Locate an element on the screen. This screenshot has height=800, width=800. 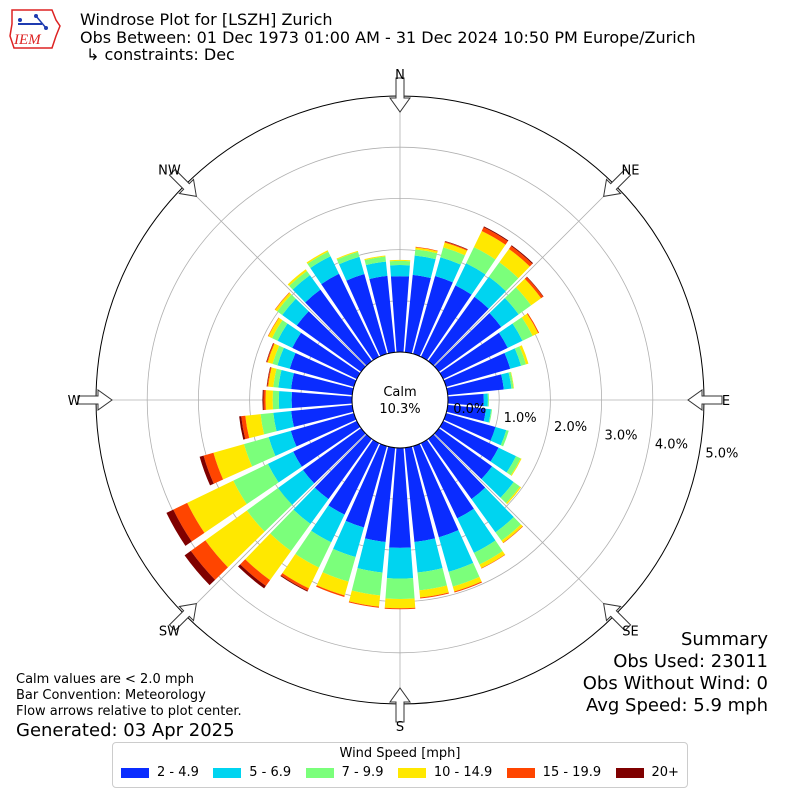
legend-item-4: 15 - 19.9 is located at coordinates (553, 772).